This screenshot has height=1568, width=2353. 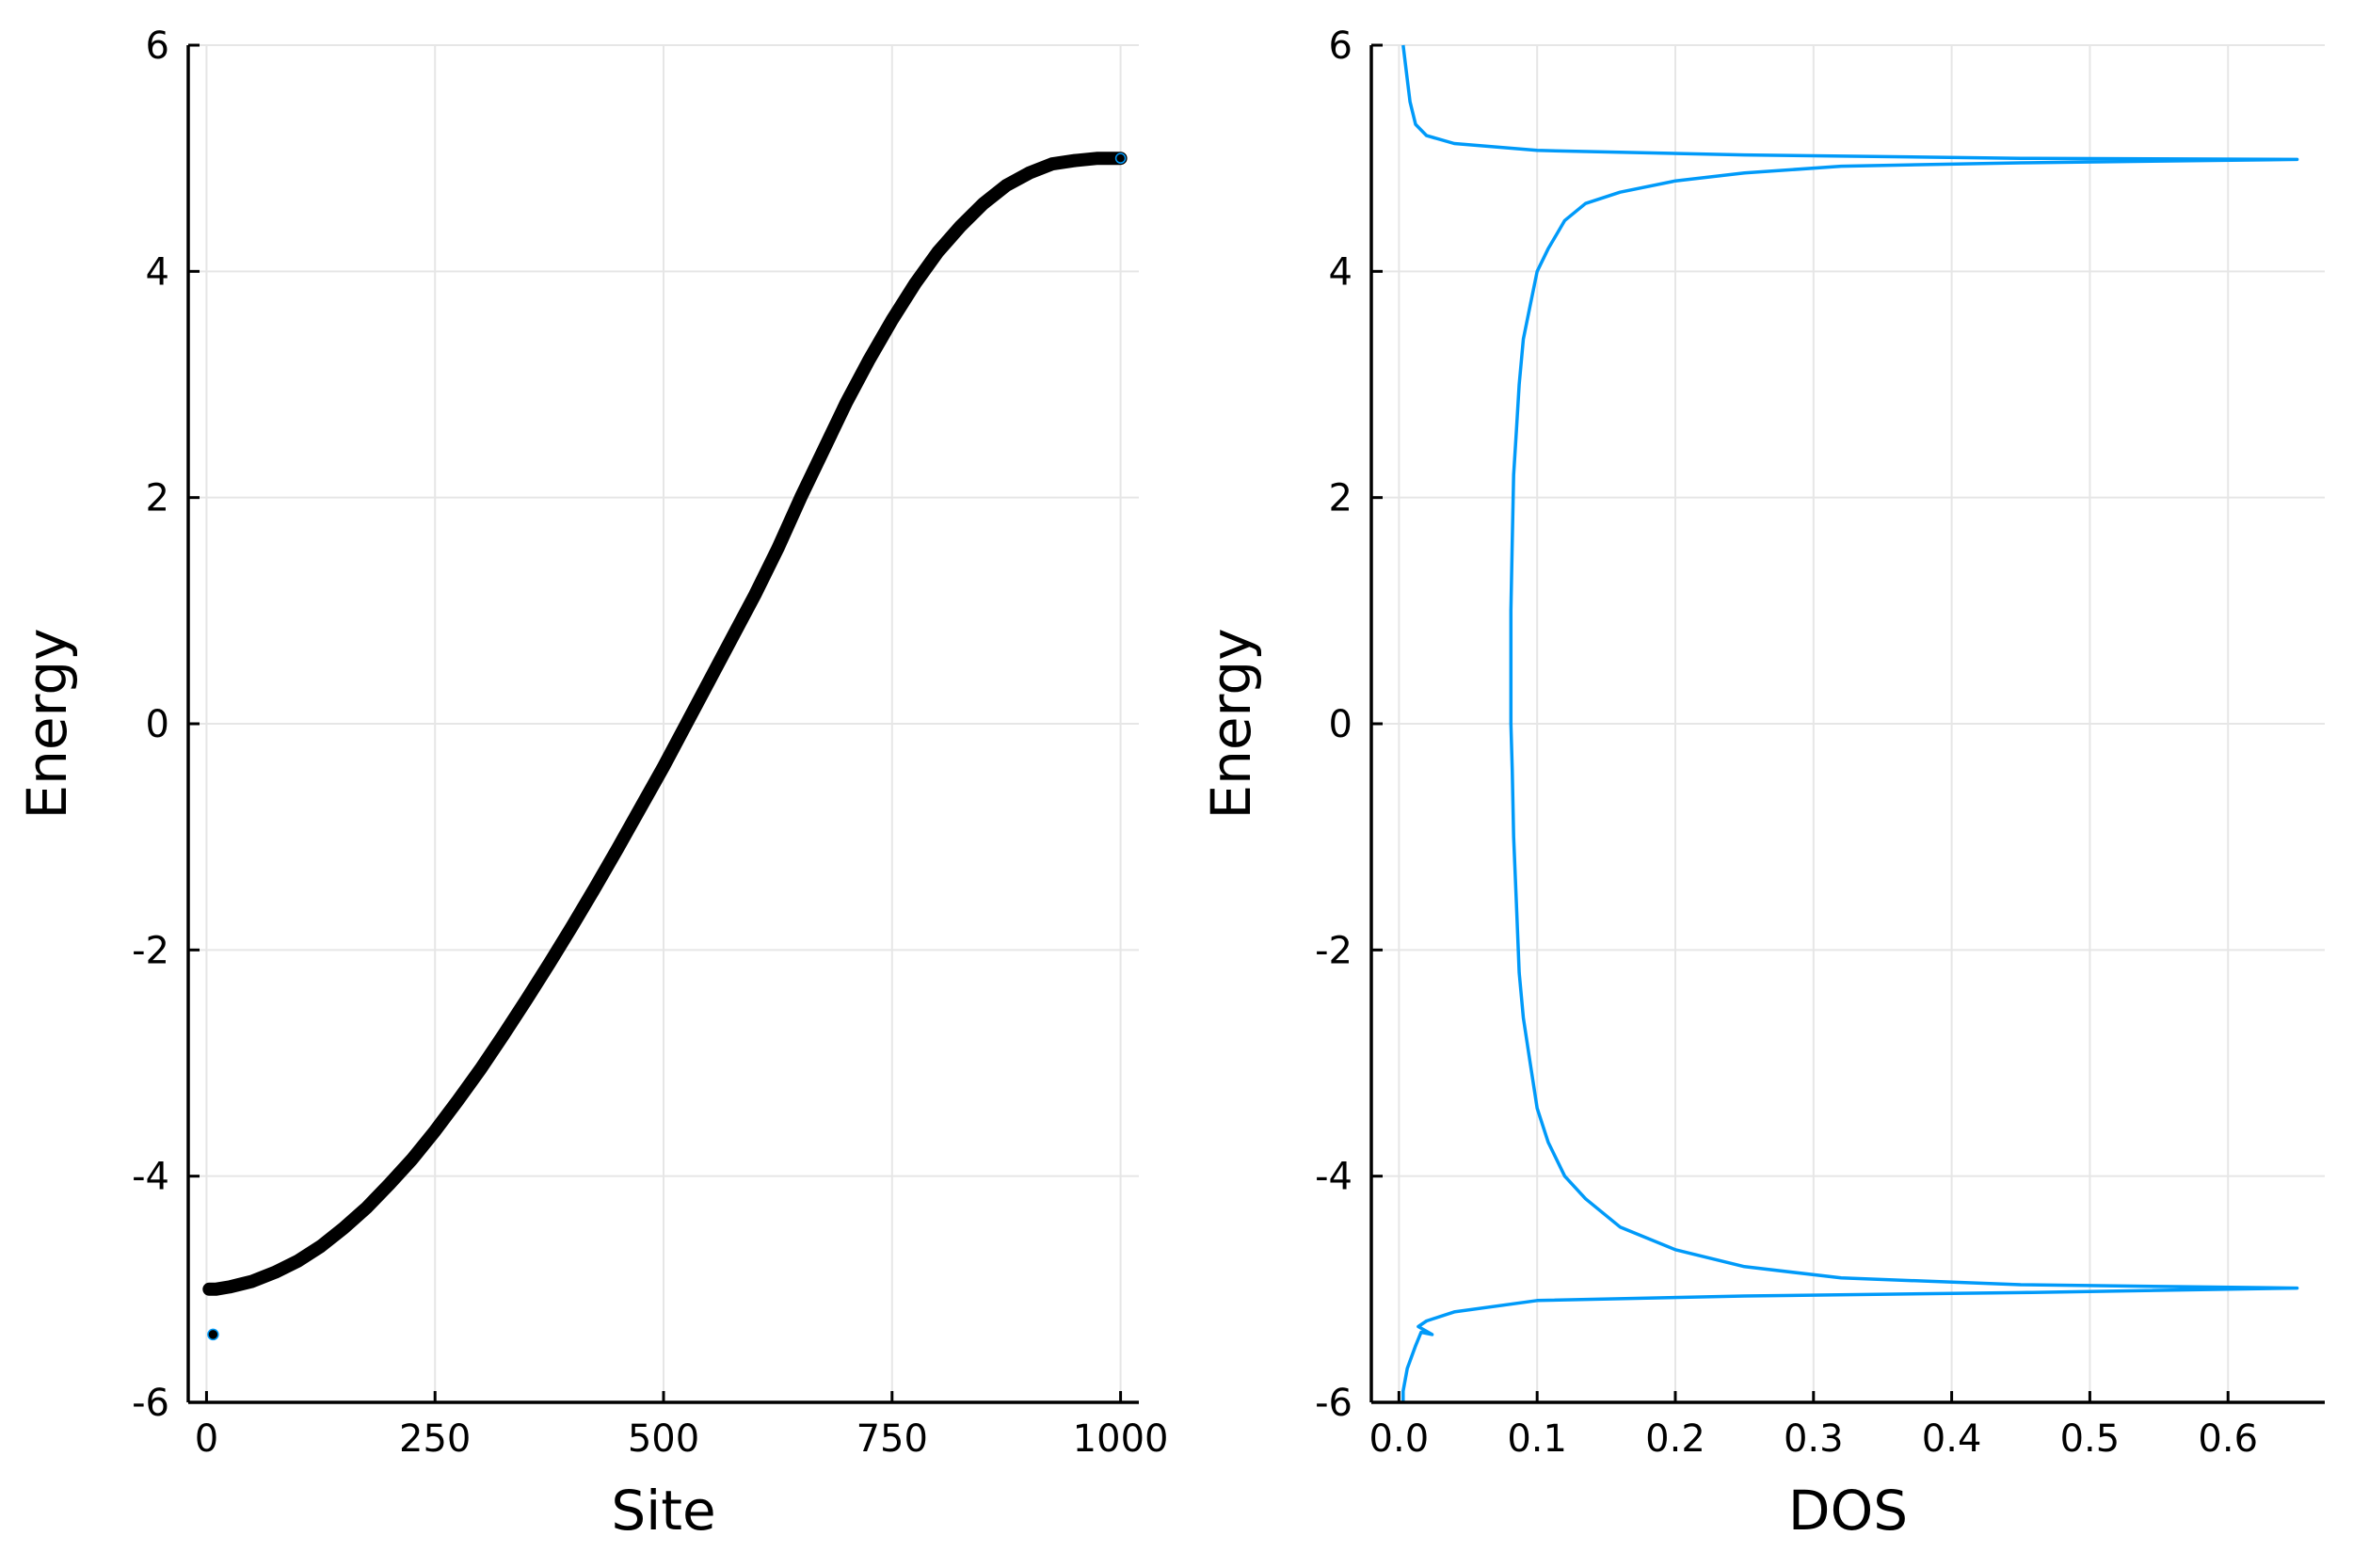 I want to click on x-tick-label: 0.2, so click(x=1675, y=1439).